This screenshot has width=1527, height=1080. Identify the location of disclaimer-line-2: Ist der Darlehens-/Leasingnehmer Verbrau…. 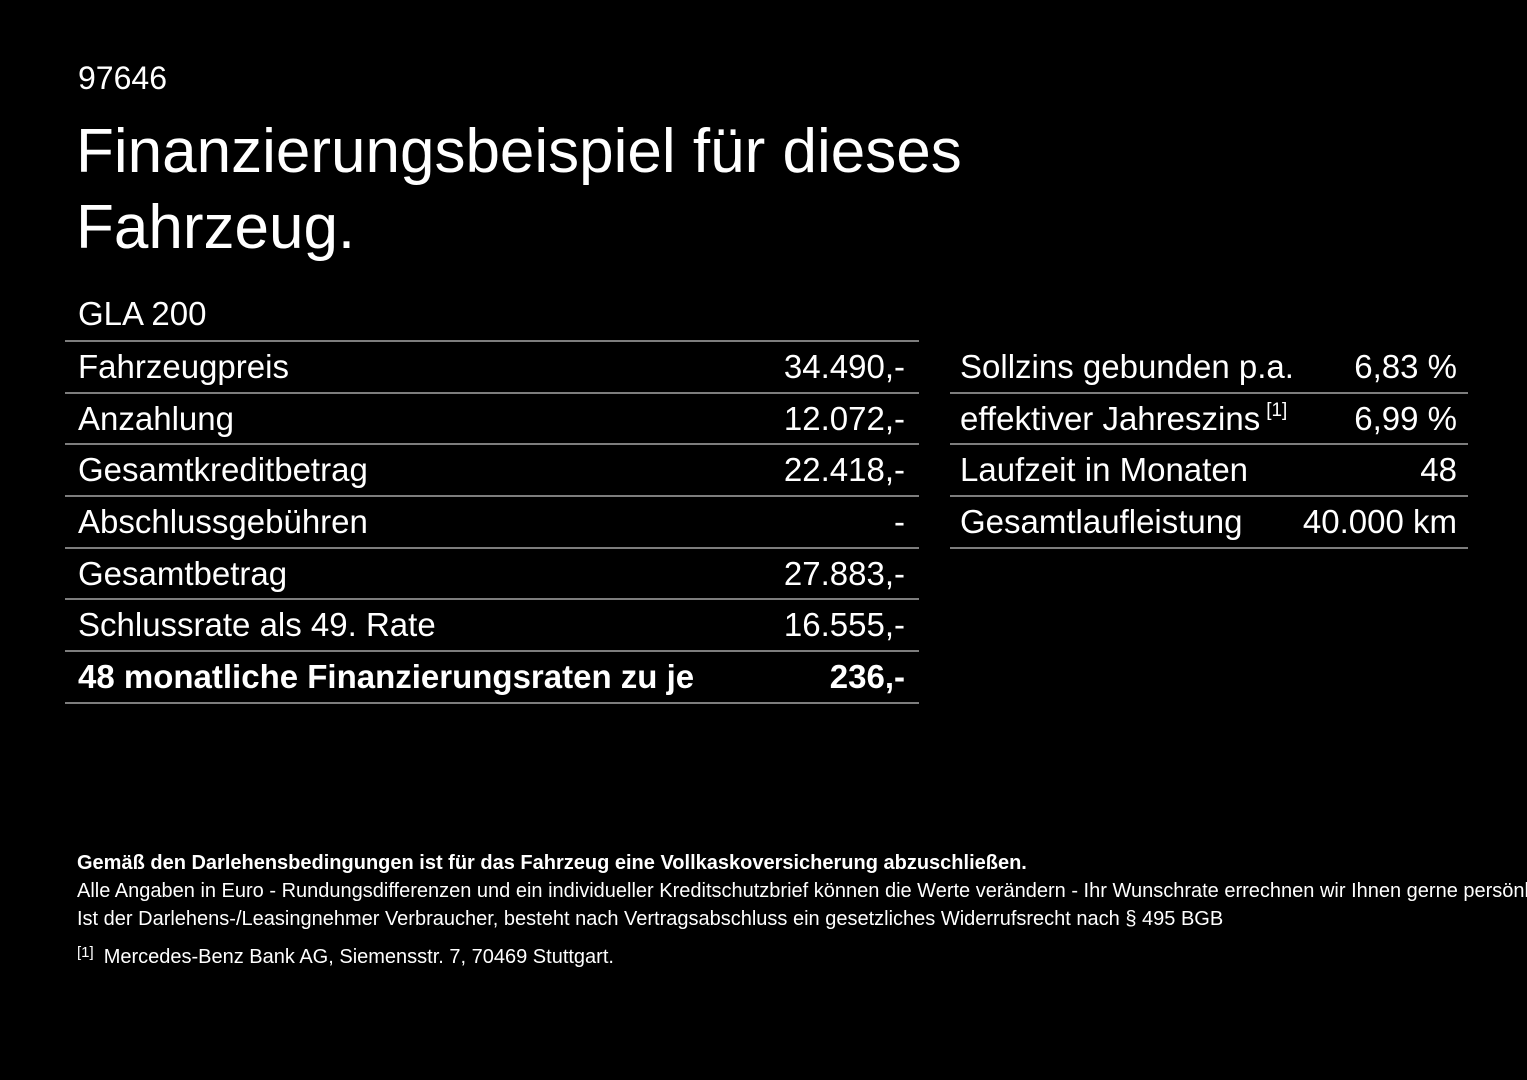
(650, 919).